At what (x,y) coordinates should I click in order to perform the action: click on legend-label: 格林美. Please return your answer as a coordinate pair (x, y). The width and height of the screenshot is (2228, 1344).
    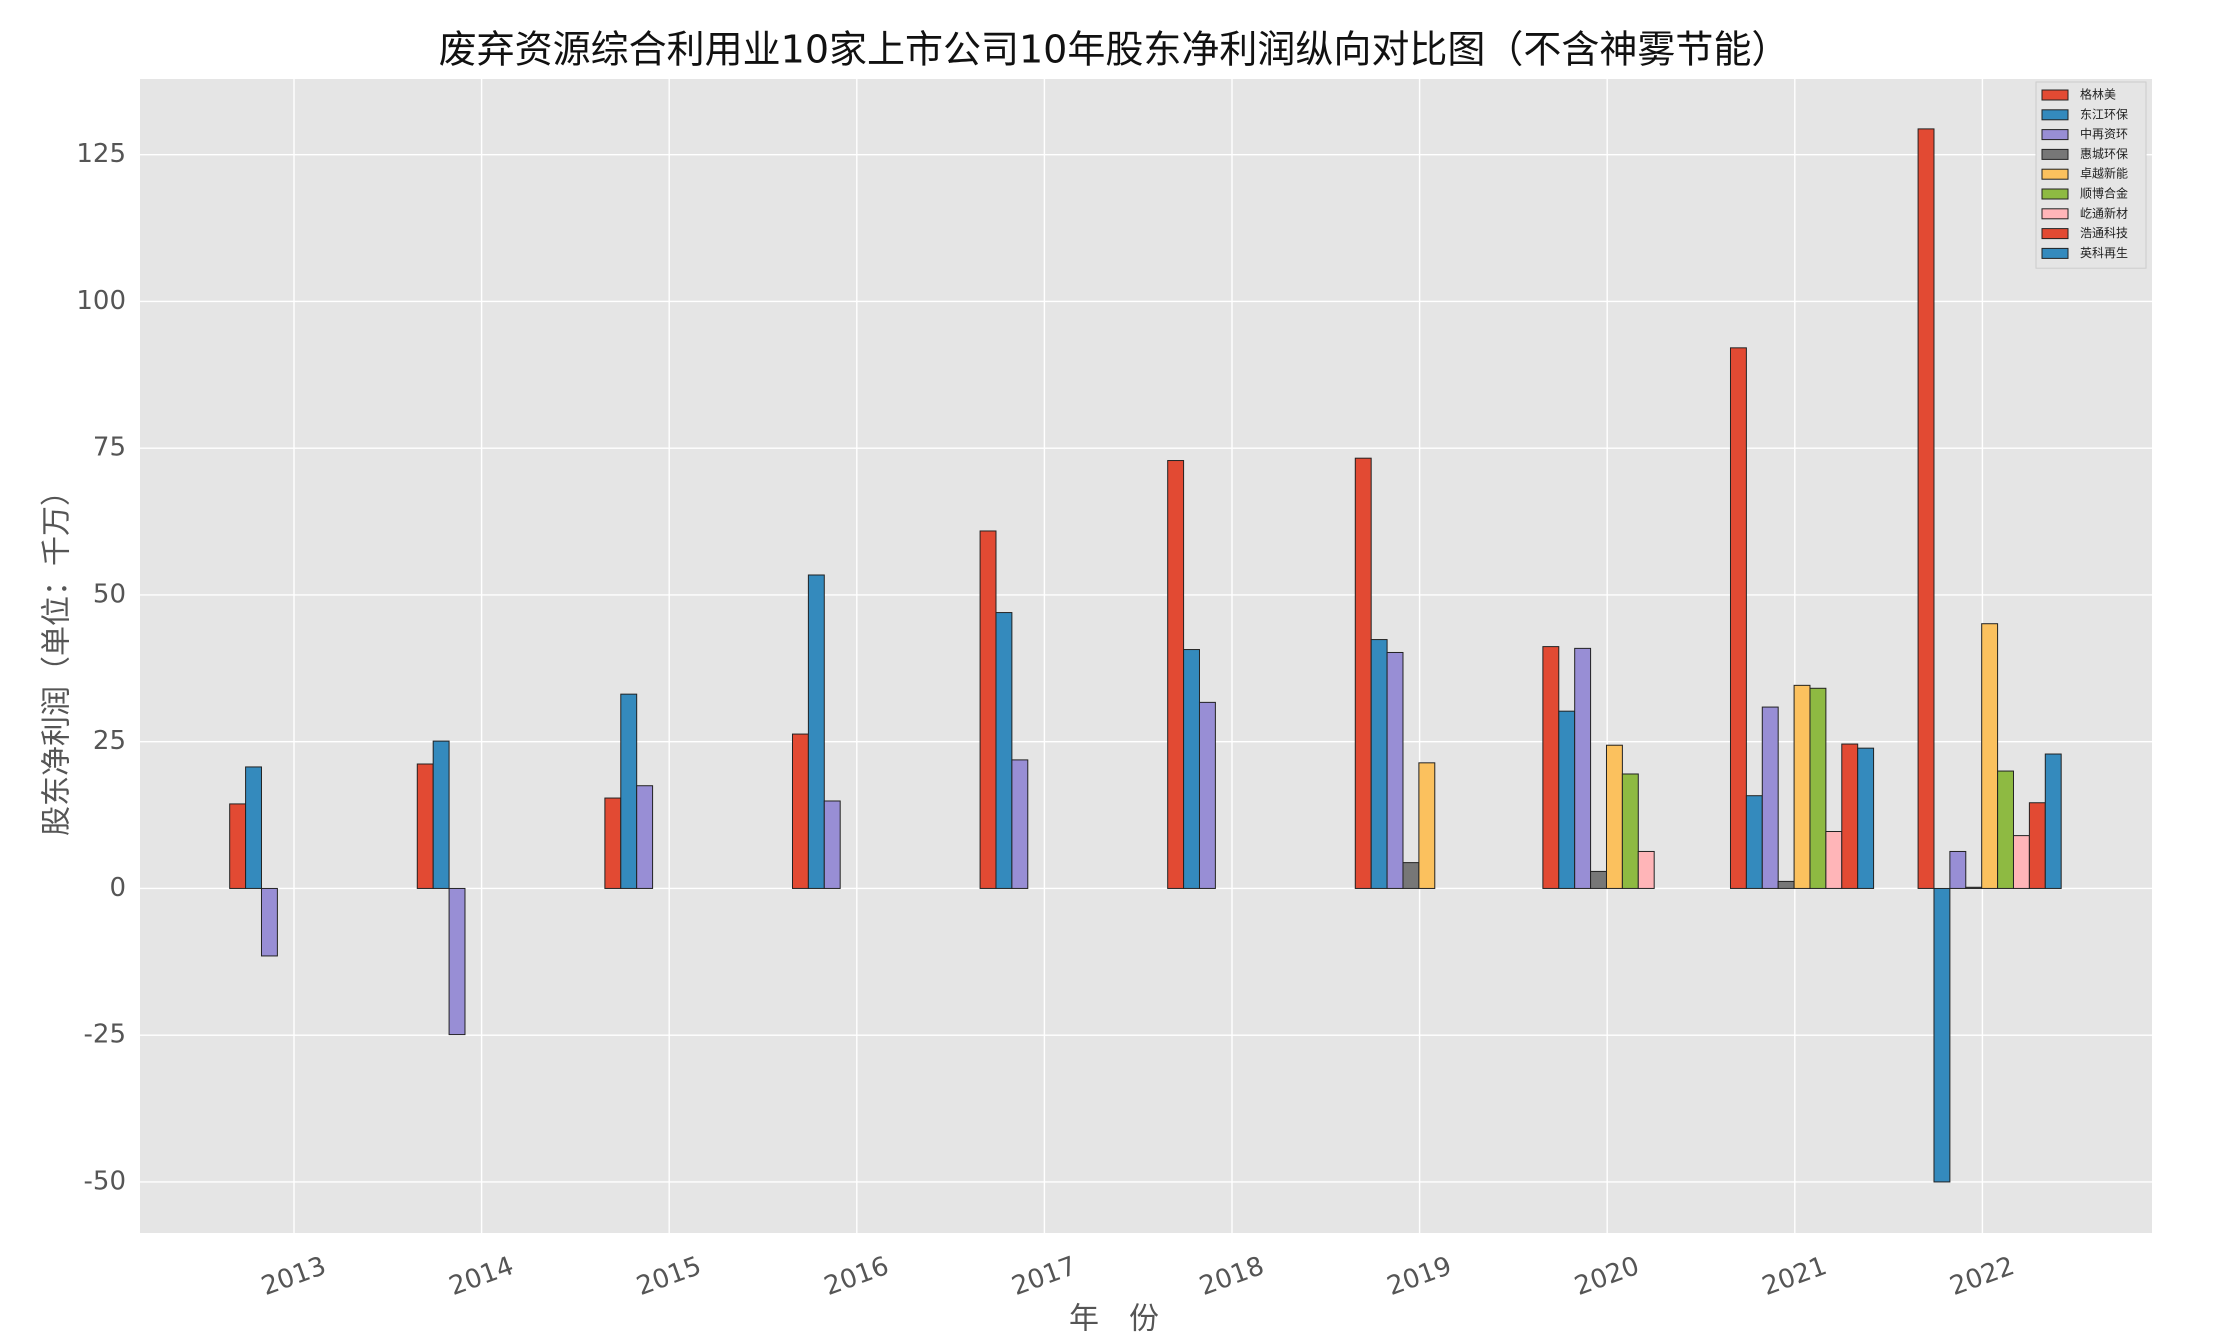
    Looking at the image, I should click on (2098, 94).